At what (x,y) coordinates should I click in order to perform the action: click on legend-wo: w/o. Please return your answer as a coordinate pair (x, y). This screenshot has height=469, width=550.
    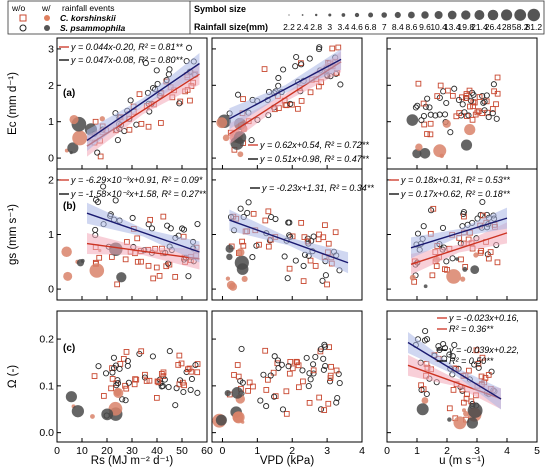
    Looking at the image, I should click on (18, 8).